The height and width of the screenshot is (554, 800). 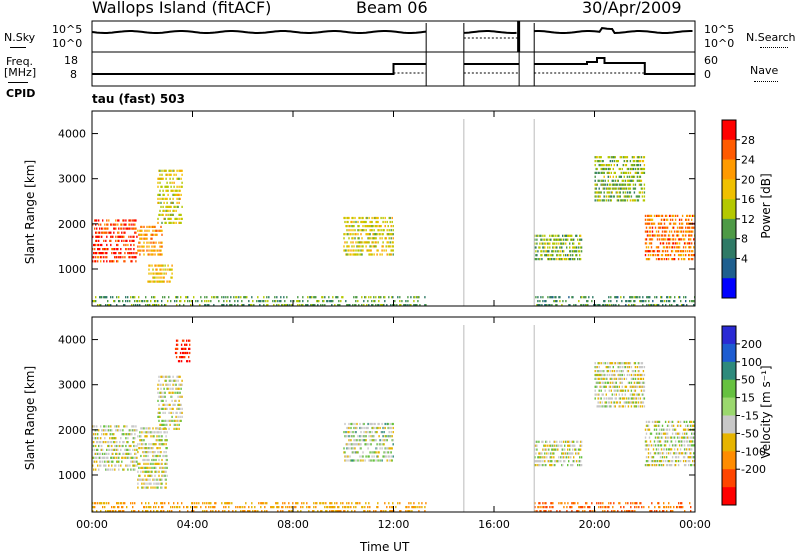 I want to click on power-colorbar-frame, so click(x=729, y=209).